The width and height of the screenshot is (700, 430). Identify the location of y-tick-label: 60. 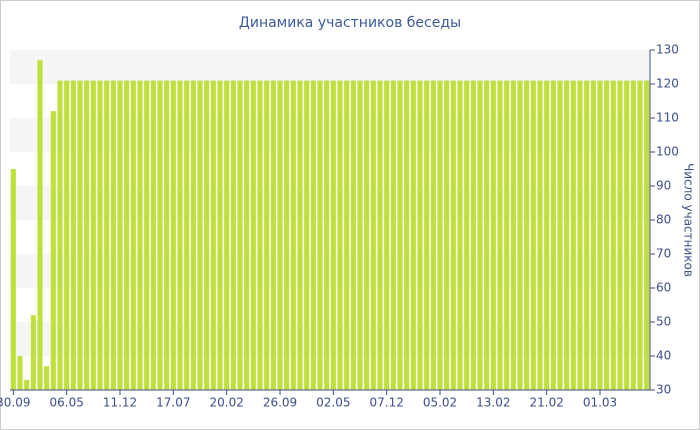
(663, 288).